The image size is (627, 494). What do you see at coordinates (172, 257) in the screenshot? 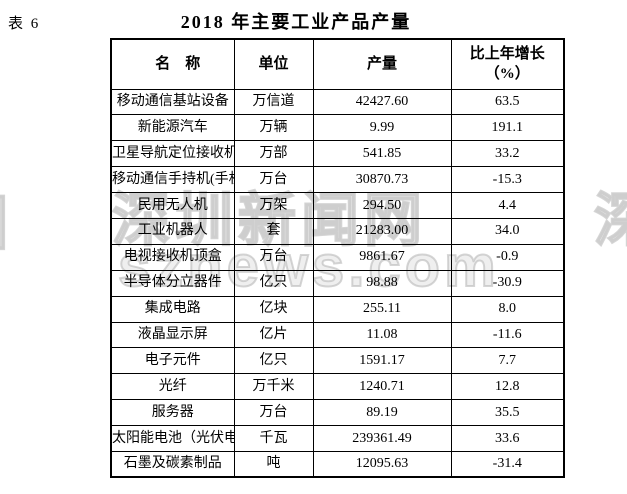
I see `product-name-cell: 电视接收机顶盒` at bounding box center [172, 257].